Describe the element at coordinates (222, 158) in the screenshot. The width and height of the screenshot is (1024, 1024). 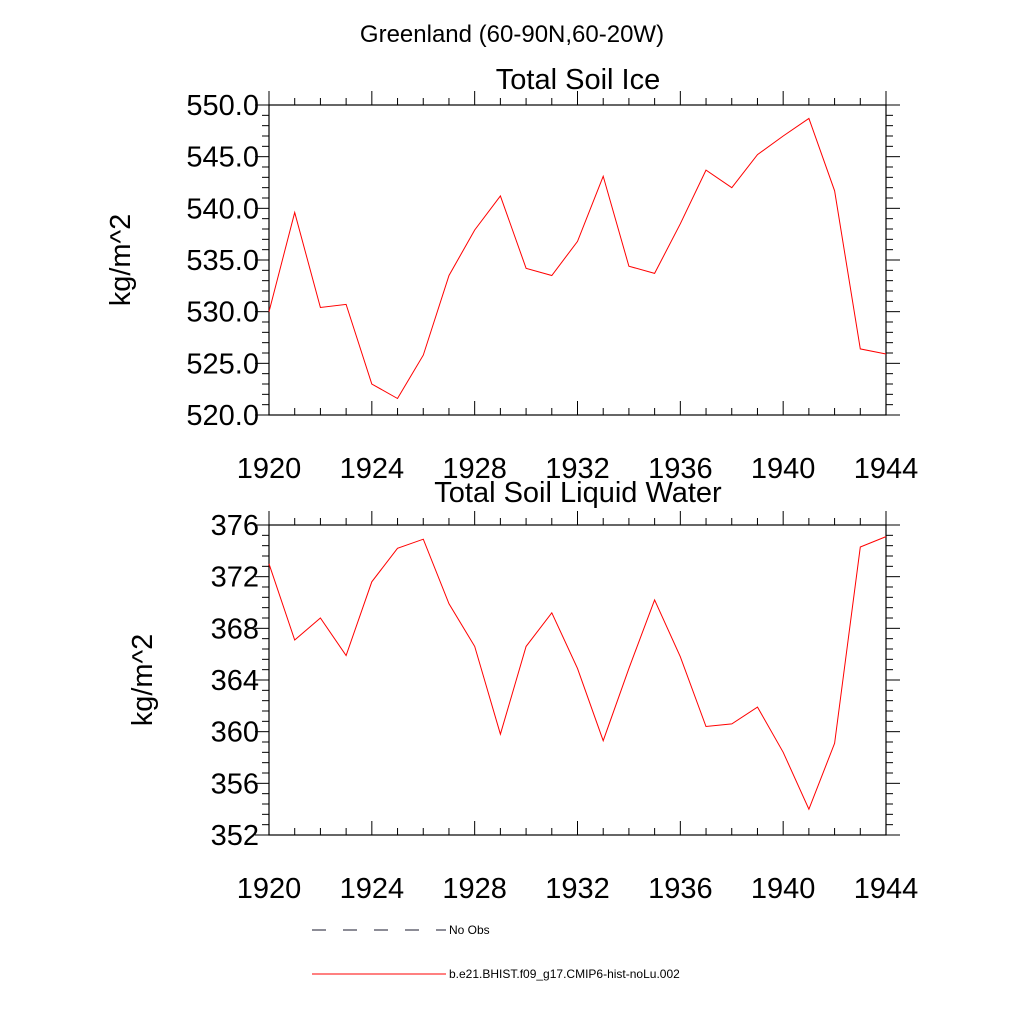
I see `y-tick-label: 545.0` at that location.